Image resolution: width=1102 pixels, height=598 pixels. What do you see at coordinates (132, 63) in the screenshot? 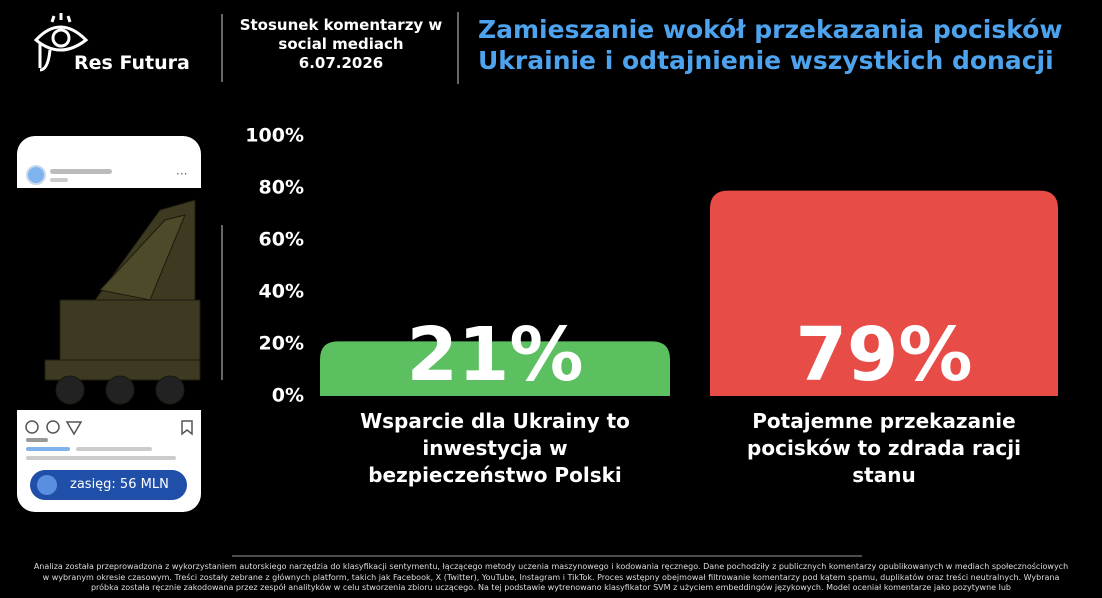
I see `logo-text: Res Futura` at bounding box center [132, 63].